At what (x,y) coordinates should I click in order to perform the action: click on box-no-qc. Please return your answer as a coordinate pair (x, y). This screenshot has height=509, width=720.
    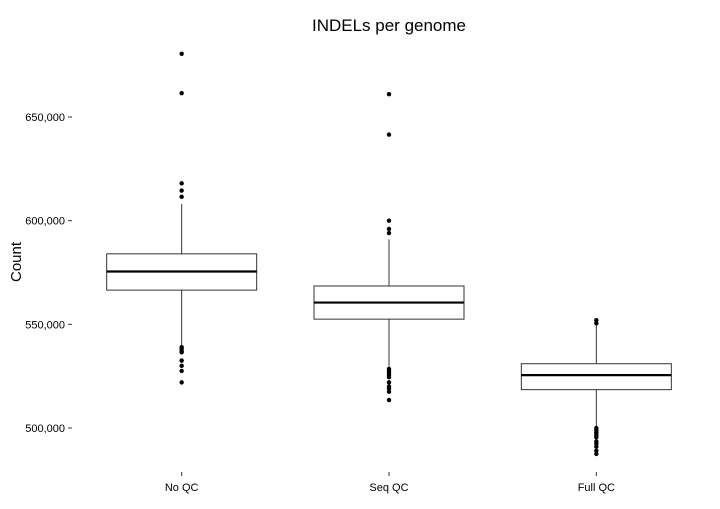
    Looking at the image, I should click on (182, 218).